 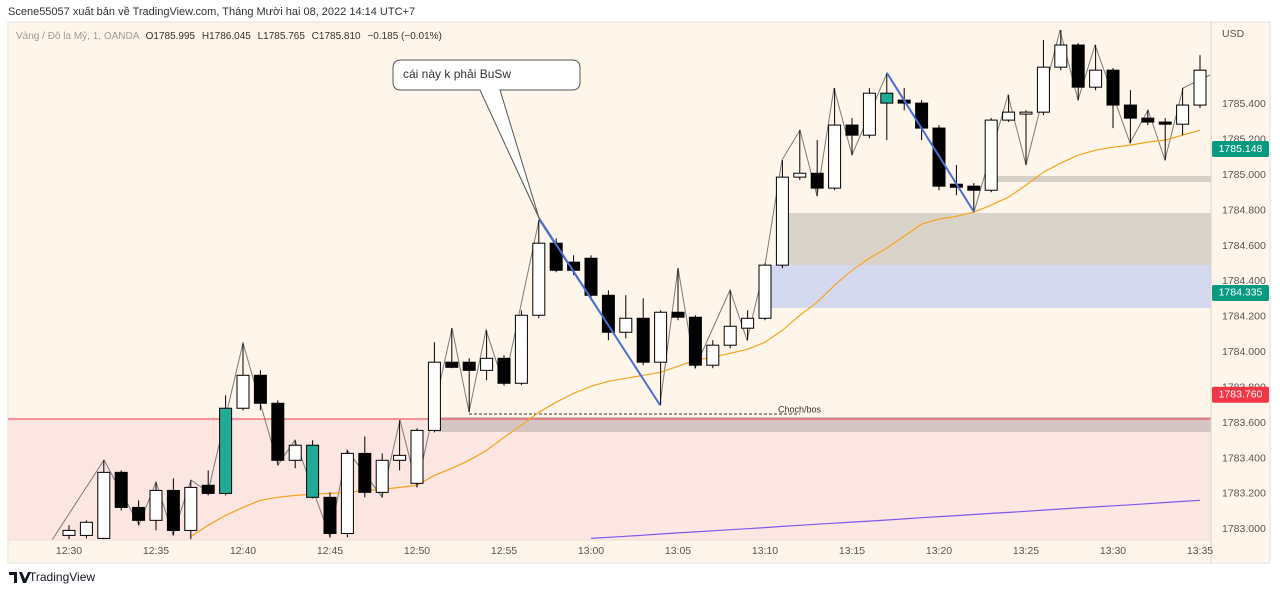 I want to click on price-marker-label: 1784.335, so click(x=1241, y=293).